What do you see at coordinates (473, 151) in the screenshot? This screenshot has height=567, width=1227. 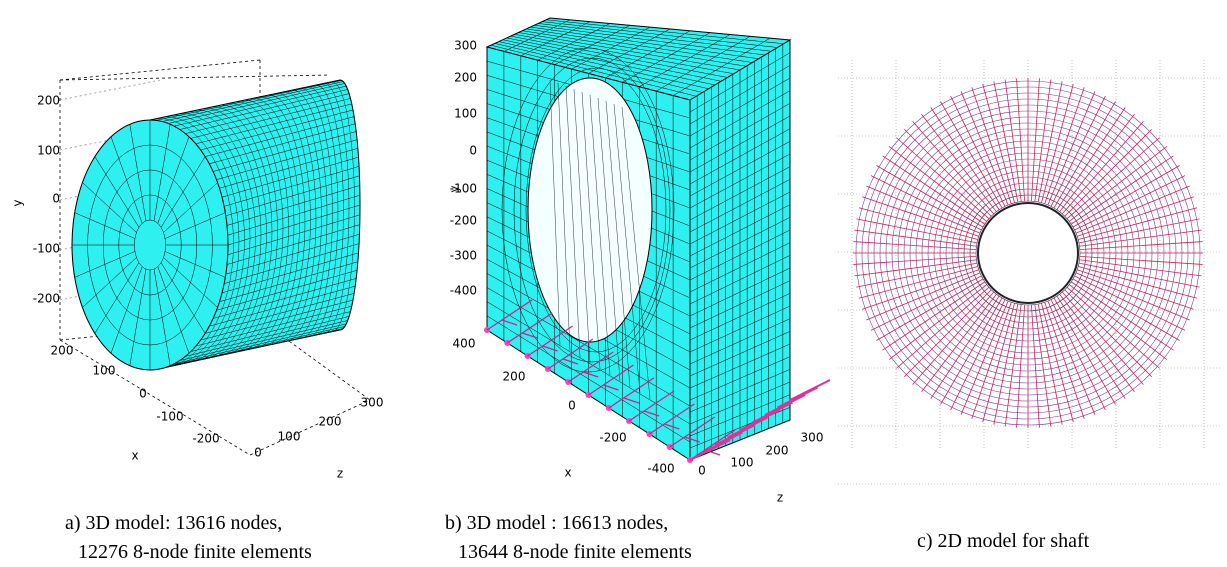 I see `y-tick-label: 0` at bounding box center [473, 151].